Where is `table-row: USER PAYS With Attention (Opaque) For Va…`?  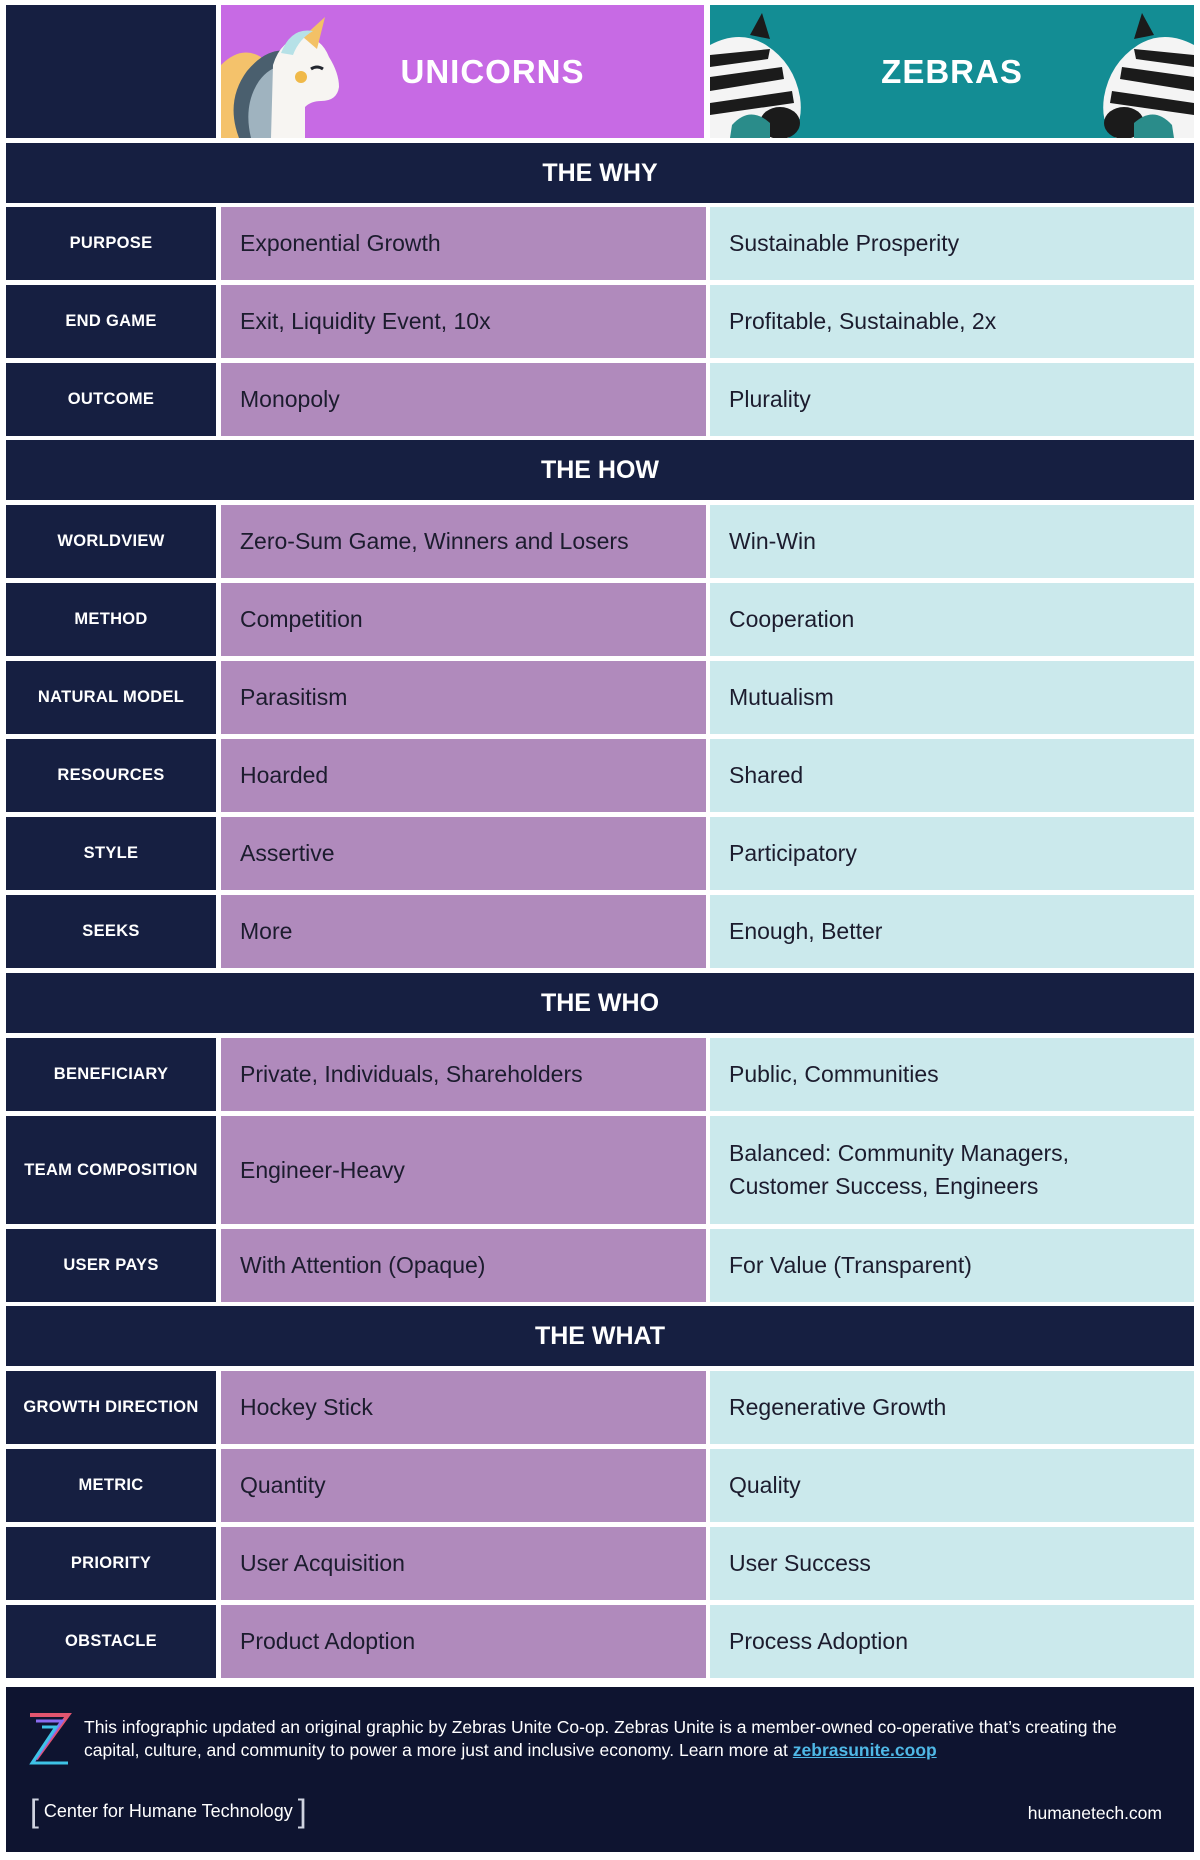 table-row: USER PAYS With Attention (Opaque) For Va… is located at coordinates (600, 1265).